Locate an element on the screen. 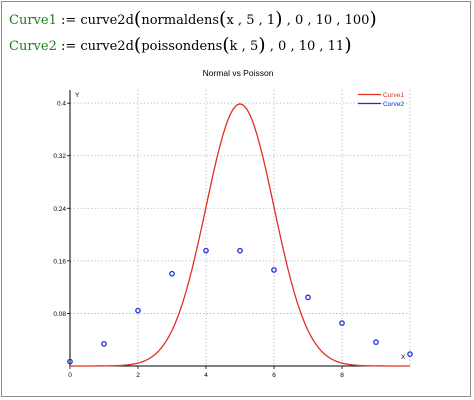 This screenshot has height=400, width=474. outer-arguments: , 0 , 10 , 11 is located at coordinates (307, 46).